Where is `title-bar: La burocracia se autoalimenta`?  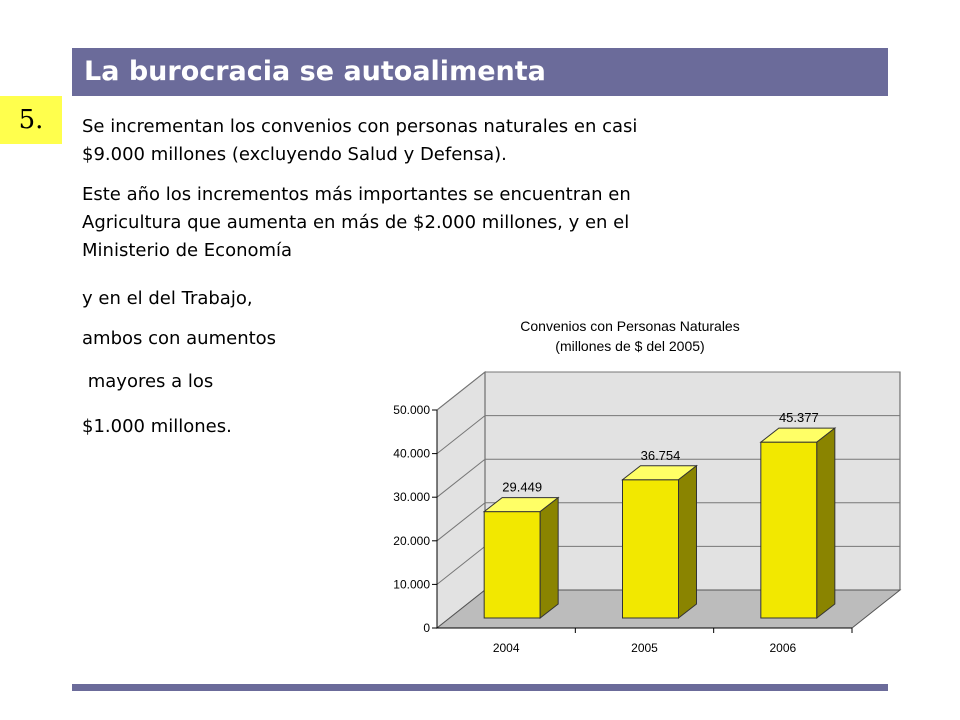 title-bar: La burocracia se autoalimenta is located at coordinates (480, 72).